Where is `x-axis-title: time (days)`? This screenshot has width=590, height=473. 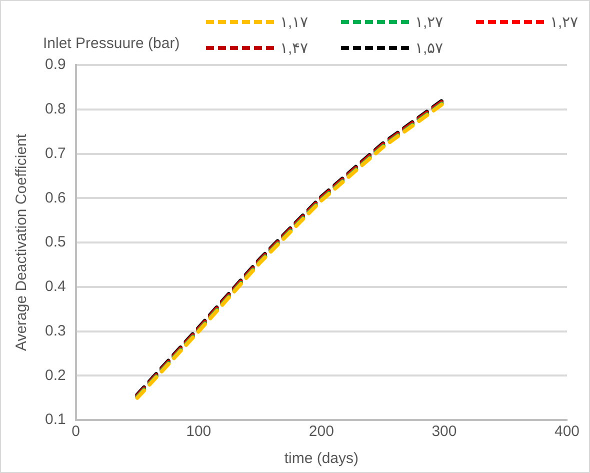 x-axis-title: time (days) is located at coordinates (321, 459).